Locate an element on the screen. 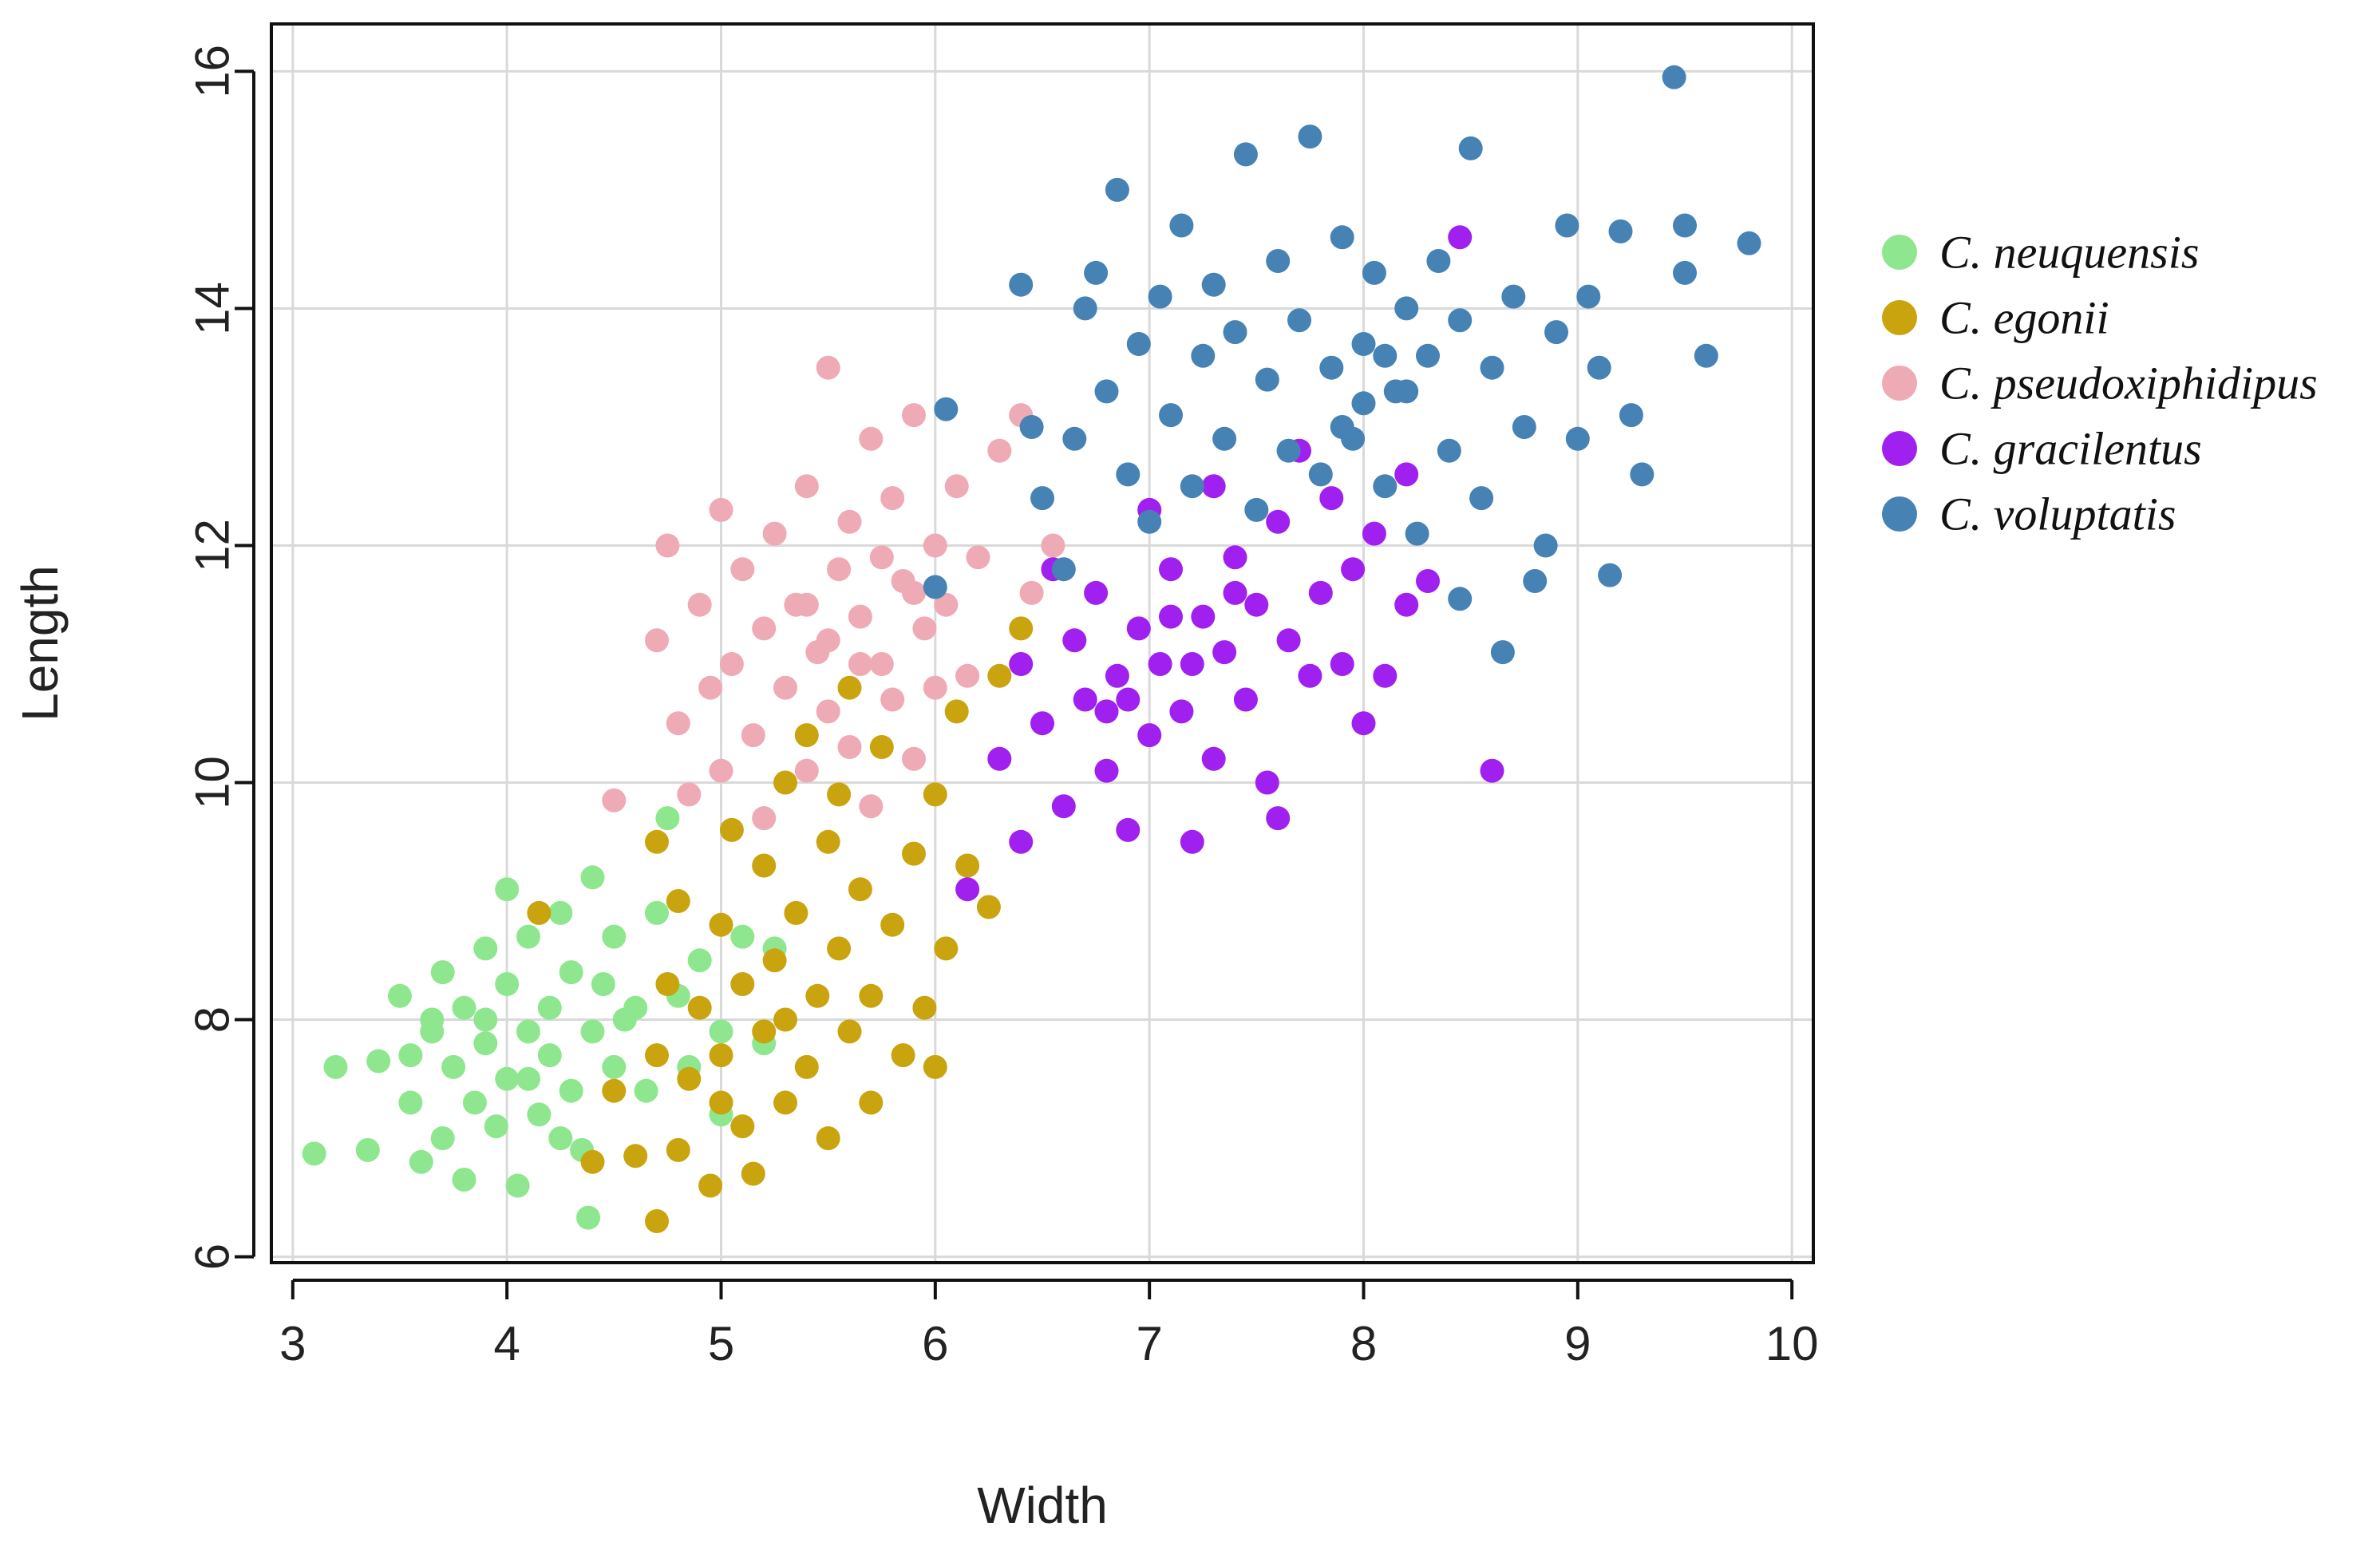 The image size is (2380, 1550). legend-marker is located at coordinates (1899, 514).